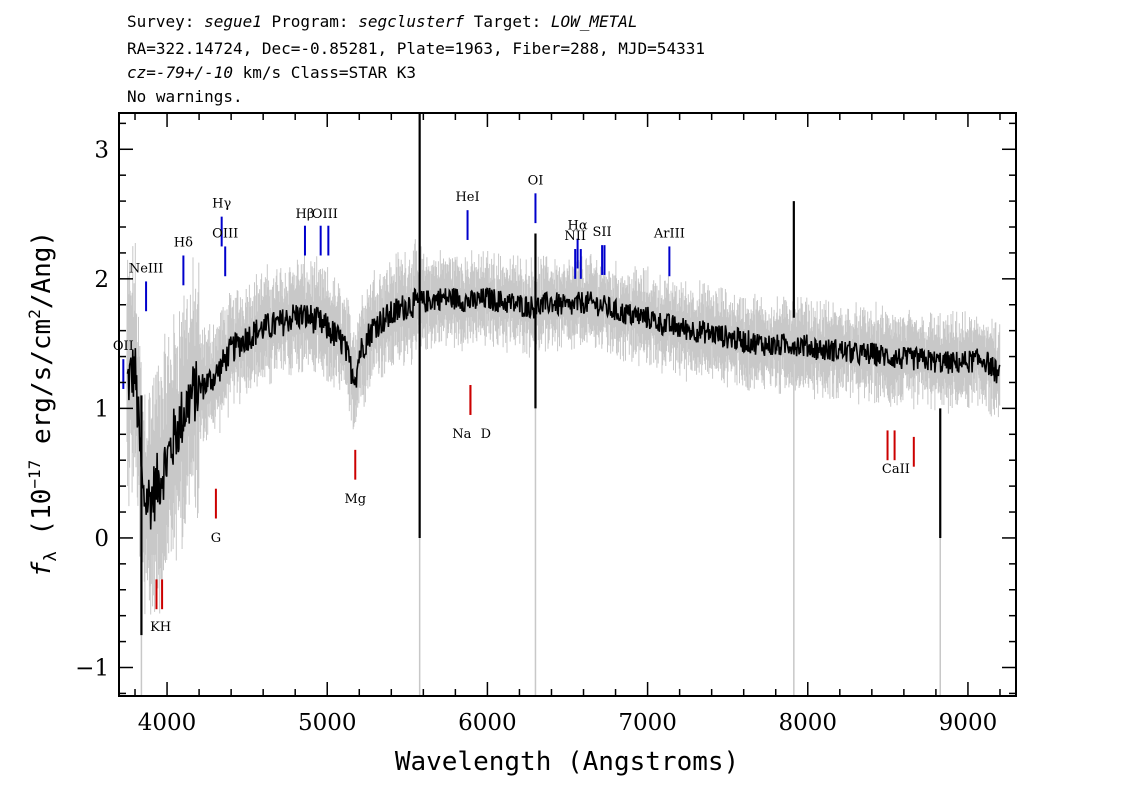  I want to click on header-survey-part-5: LOW_METAL, so click(594, 21).